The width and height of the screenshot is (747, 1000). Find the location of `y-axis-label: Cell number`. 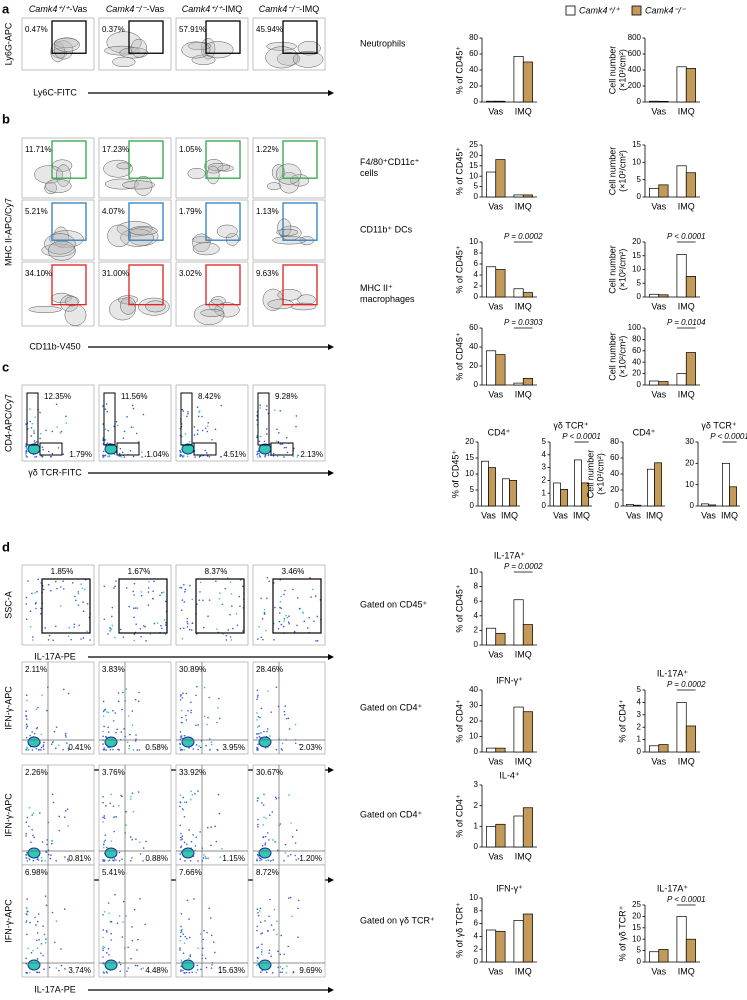

y-axis-label: Cell number is located at coordinates (590, 474).